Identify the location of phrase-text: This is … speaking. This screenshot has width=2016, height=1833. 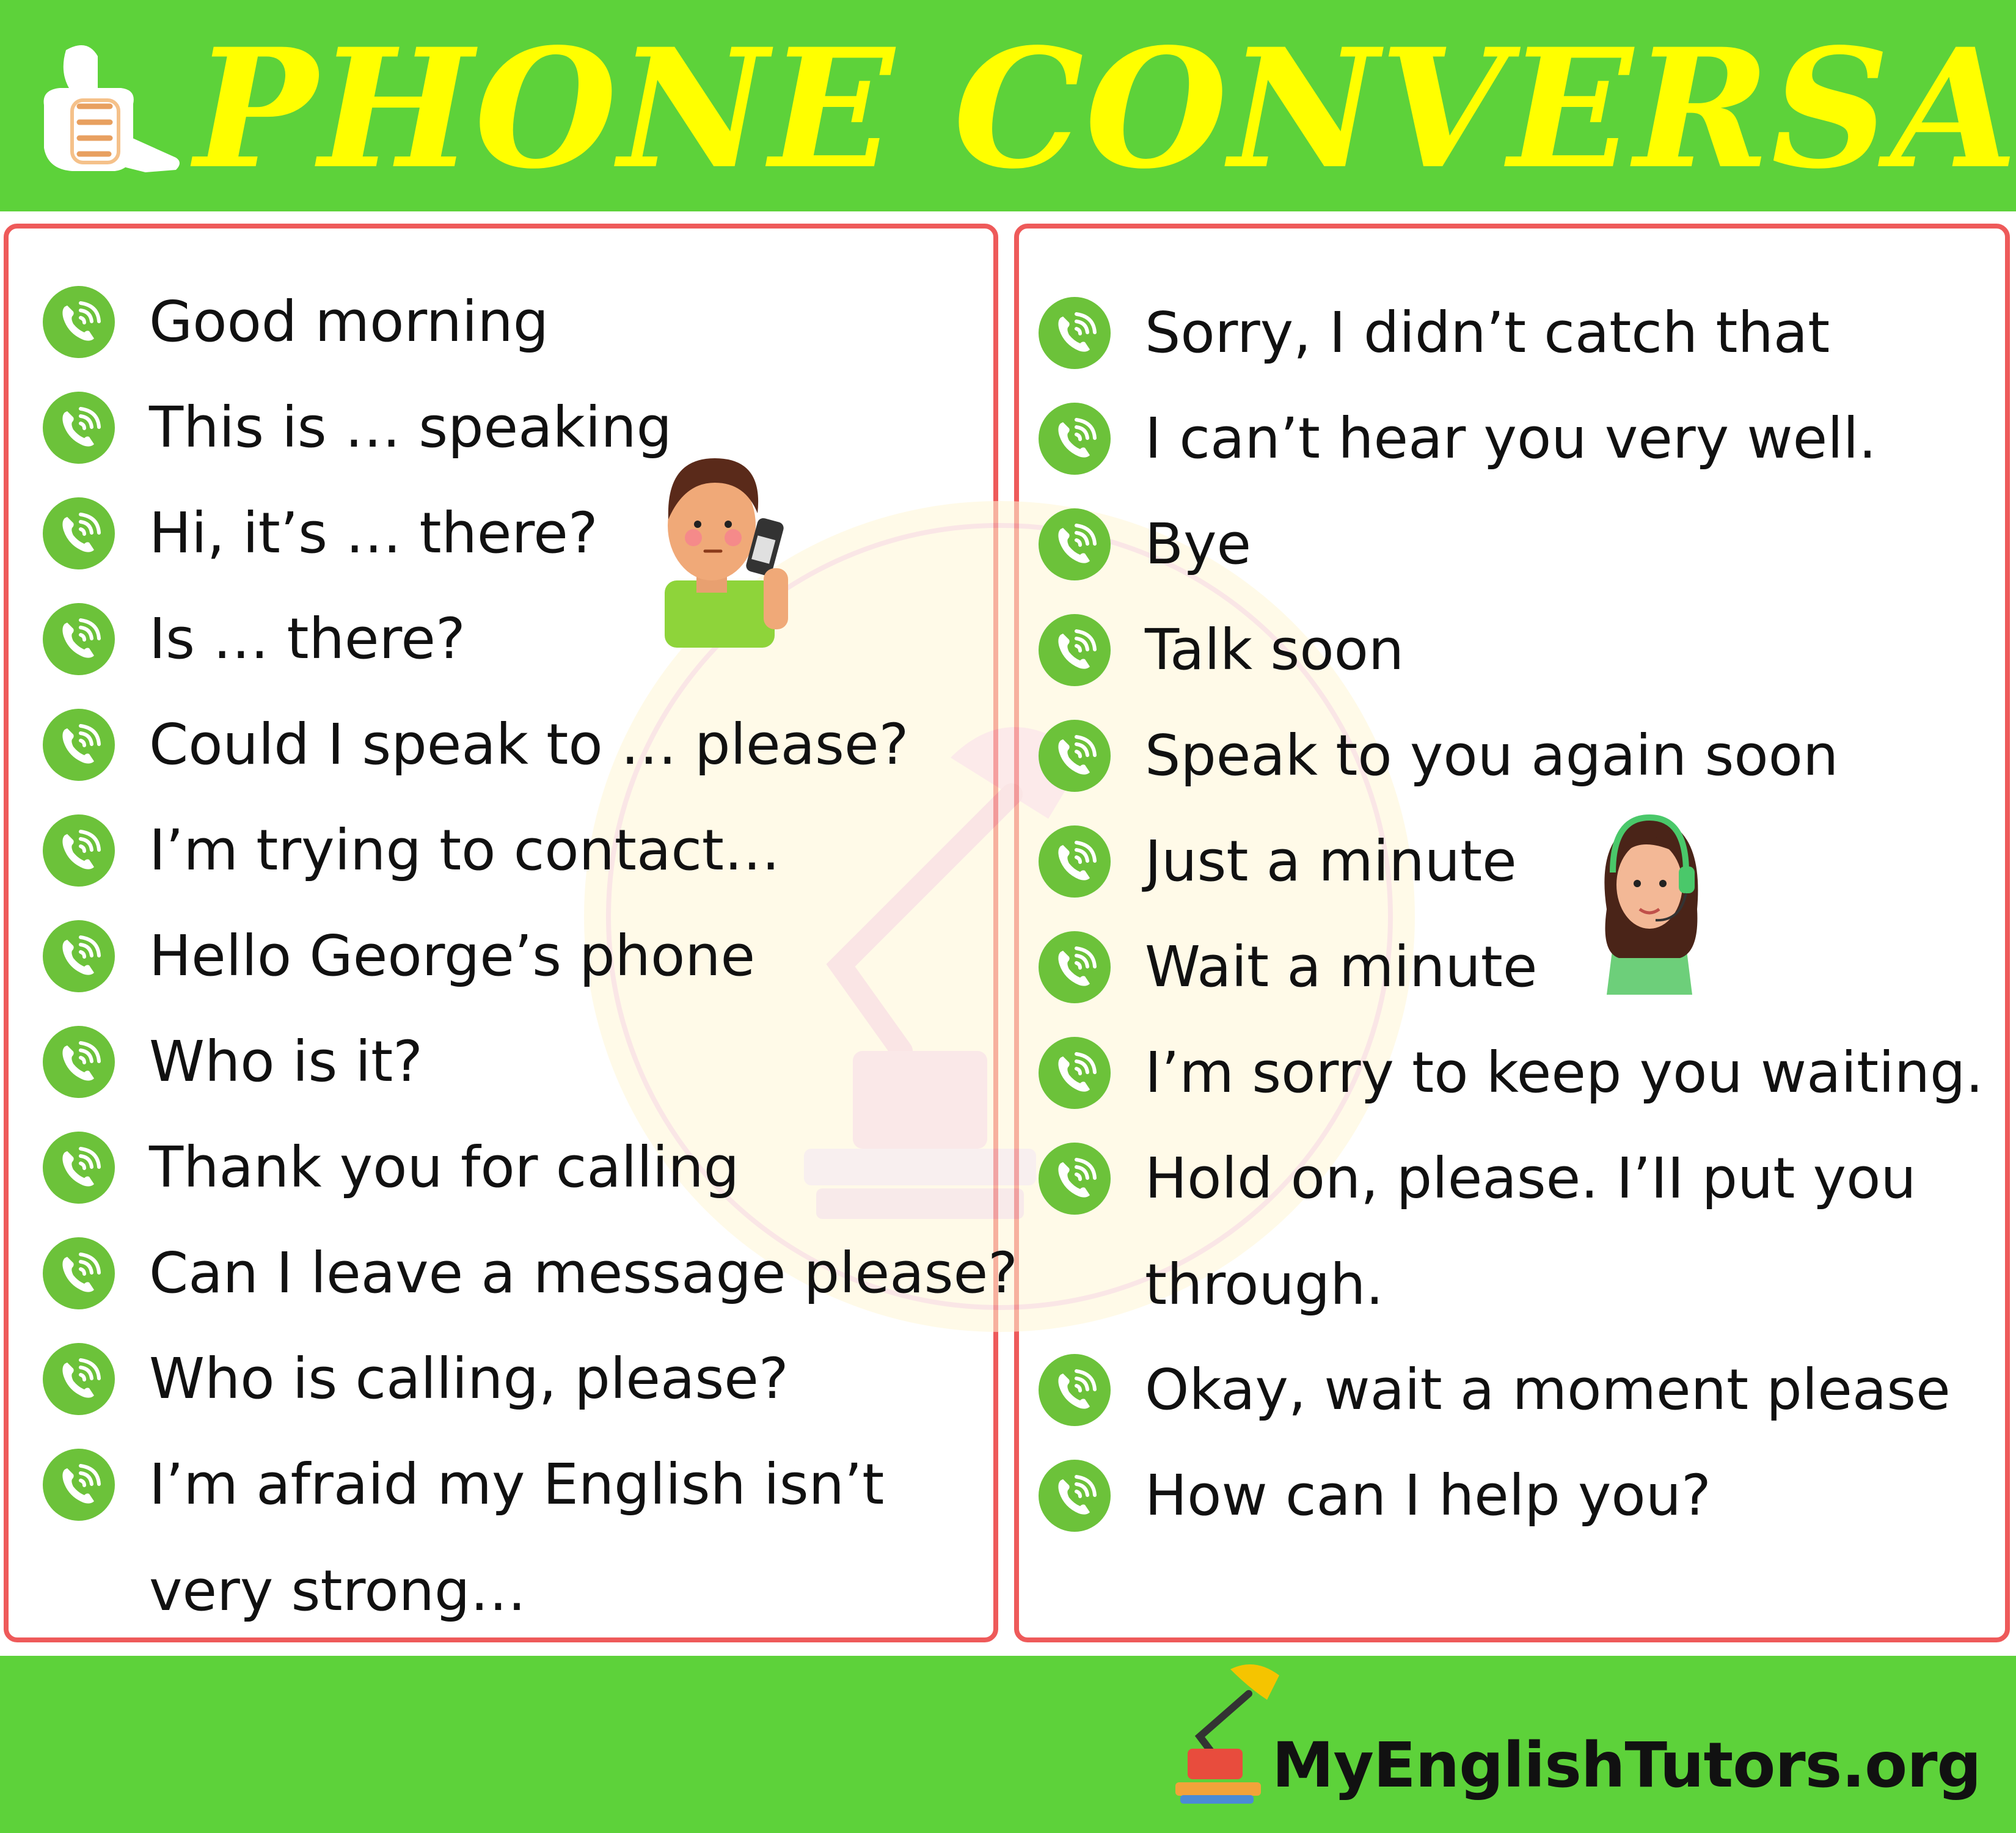
(411, 427).